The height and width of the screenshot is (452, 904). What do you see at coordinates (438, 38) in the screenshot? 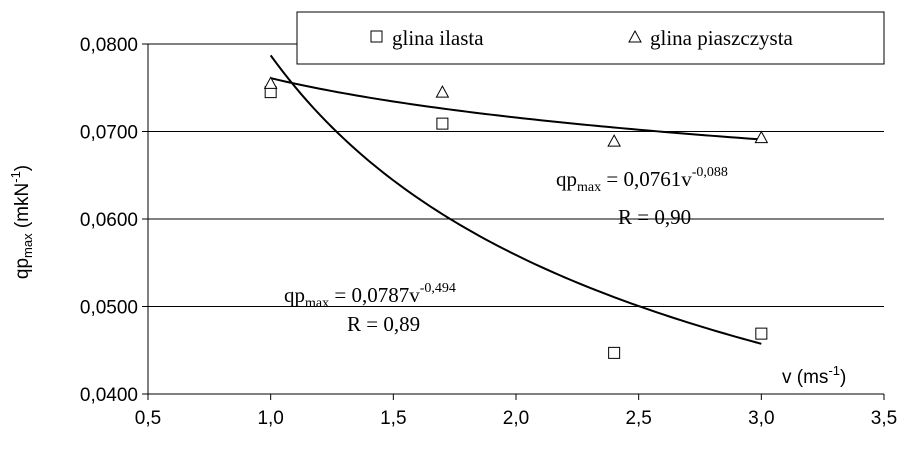
I see `legend-label-glina-ilasta: glina ilasta` at bounding box center [438, 38].